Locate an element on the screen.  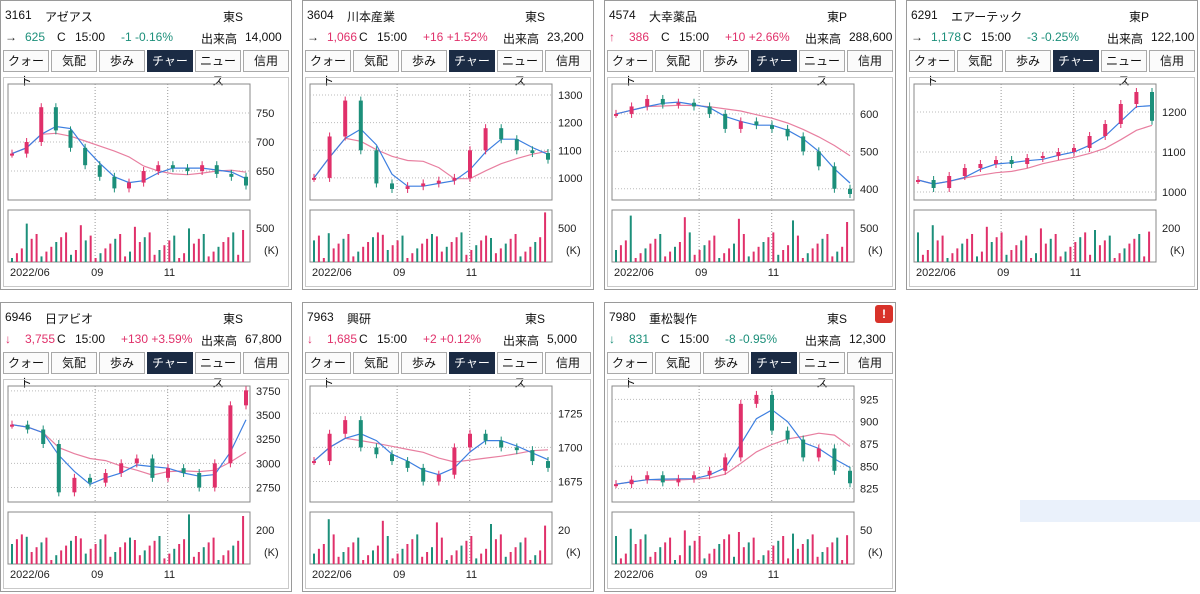
chart-svg: 1200 1100 1000 200 (K) 2022/06 09 11 is located at coordinates (1049, 181).